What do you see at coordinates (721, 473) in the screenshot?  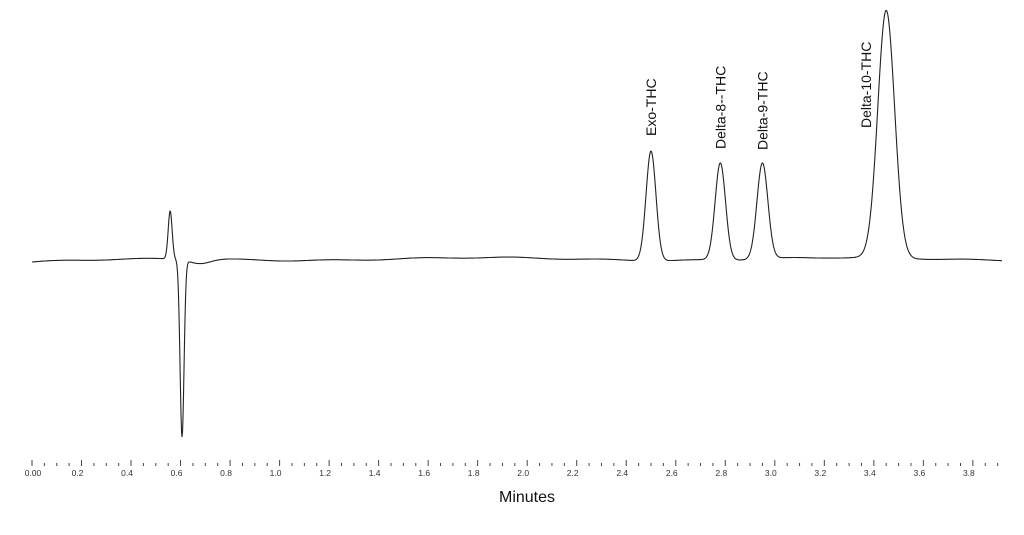 I see `x-tick-label: 2.8` at bounding box center [721, 473].